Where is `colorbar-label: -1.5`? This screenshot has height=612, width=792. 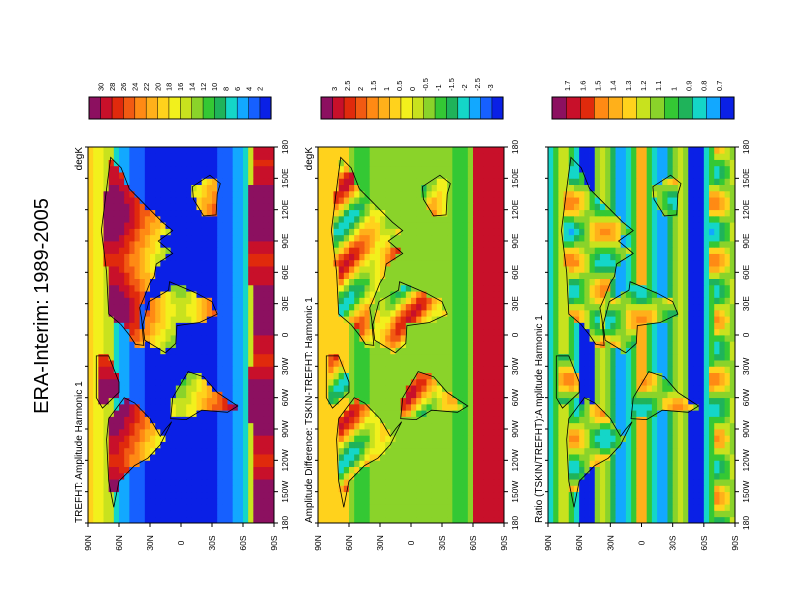 colorbar-label: -1.5 is located at coordinates (451, 84).